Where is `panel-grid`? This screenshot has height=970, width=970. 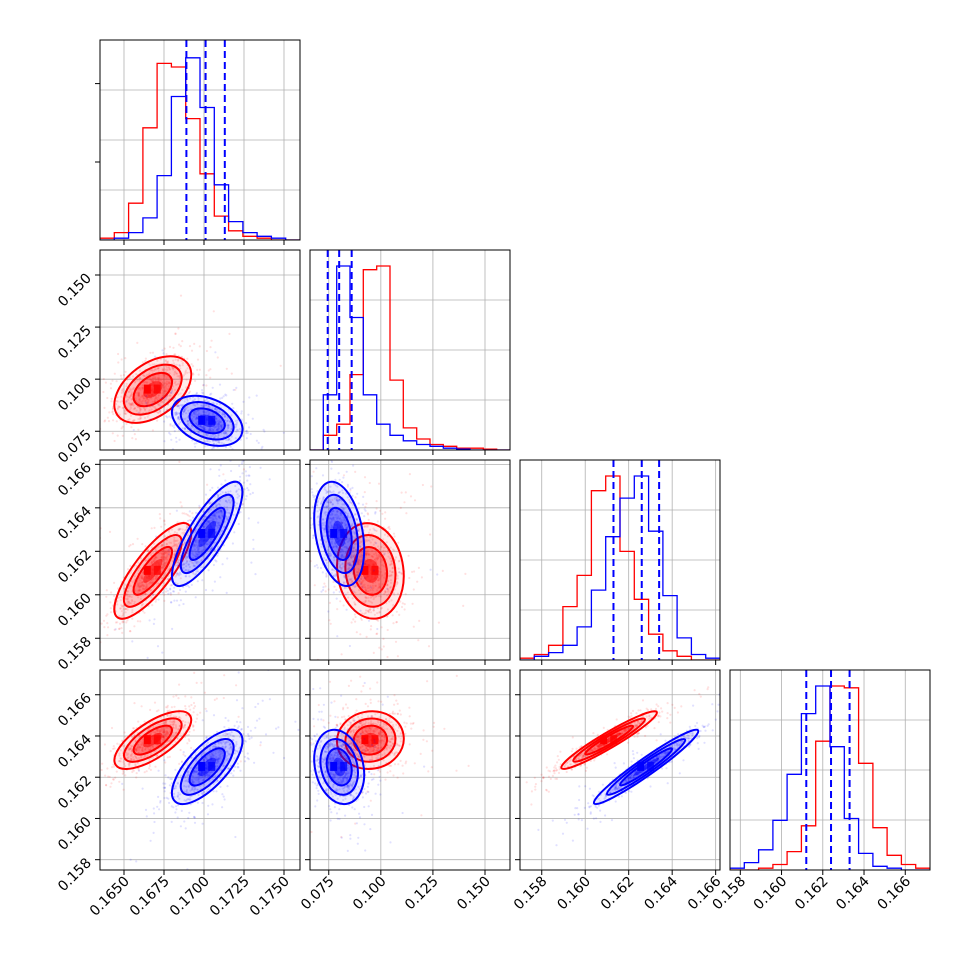
panel-grid is located at coordinates (410, 350).